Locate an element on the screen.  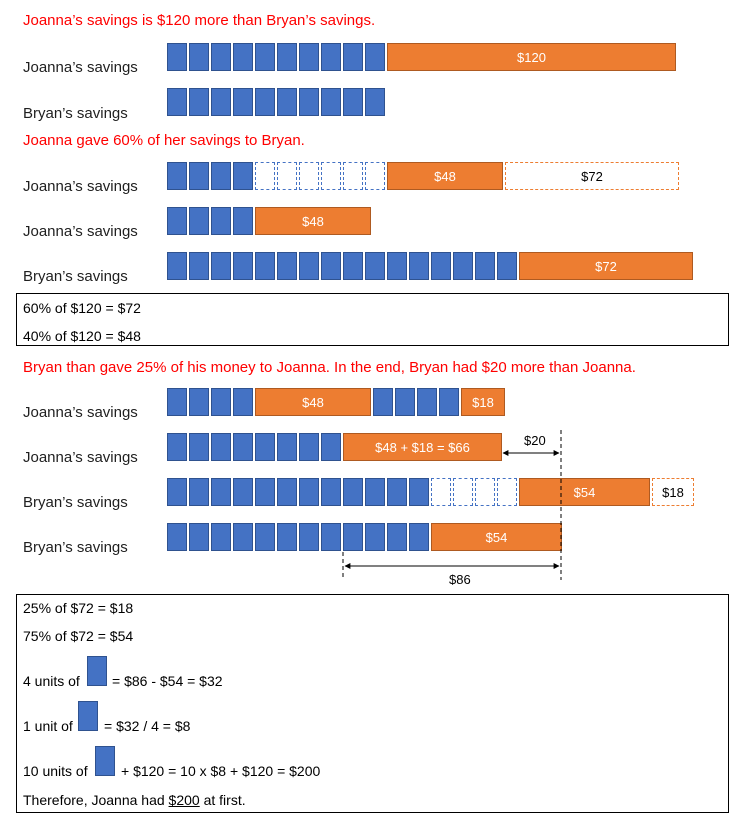
row-label-joanna-2b: Joanna’s savings is located at coordinates (80, 231).